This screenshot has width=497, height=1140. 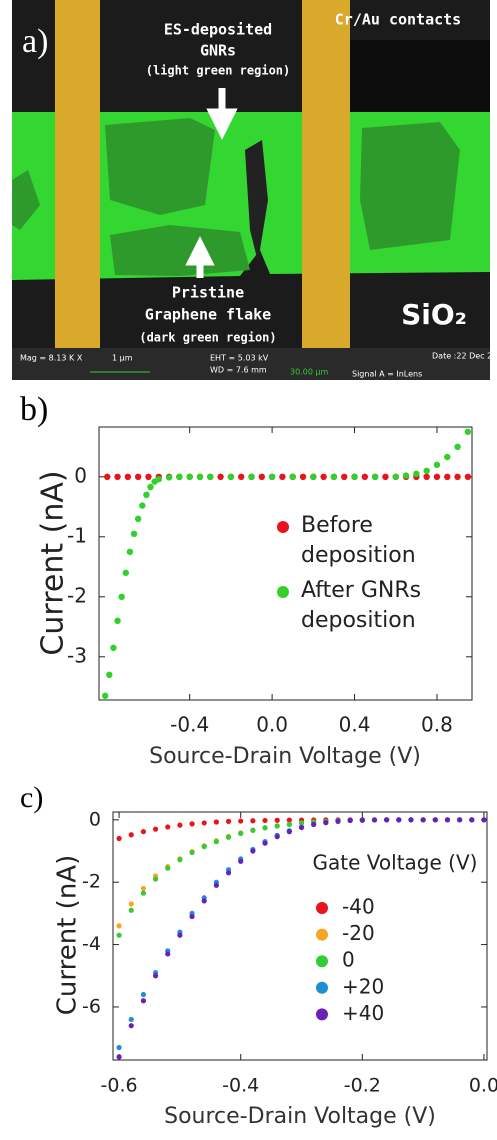 I want to click on y-tick-label: -2, so click(x=77, y=595).